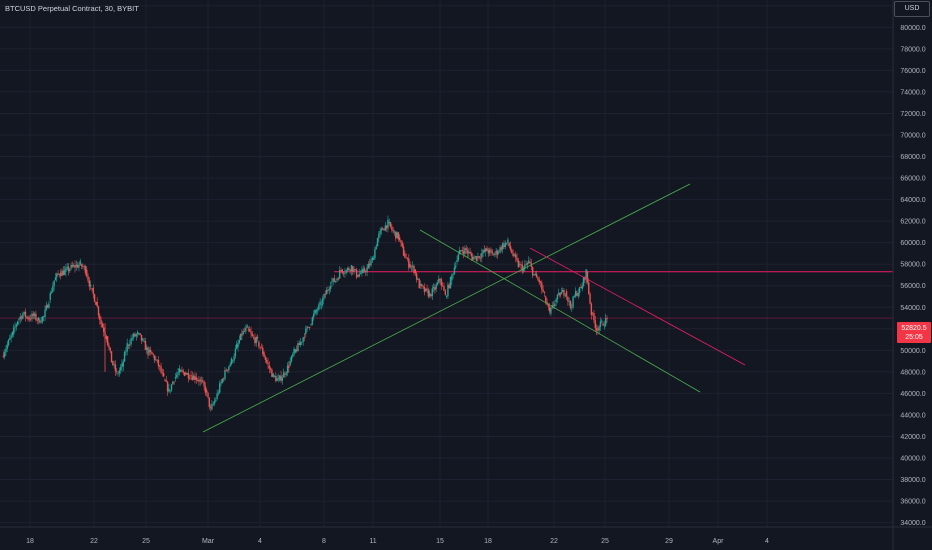 Image resolution: width=932 pixels, height=550 pixels. Describe the element at coordinates (324, 541) in the screenshot. I see `time-tick-label: 8` at that location.